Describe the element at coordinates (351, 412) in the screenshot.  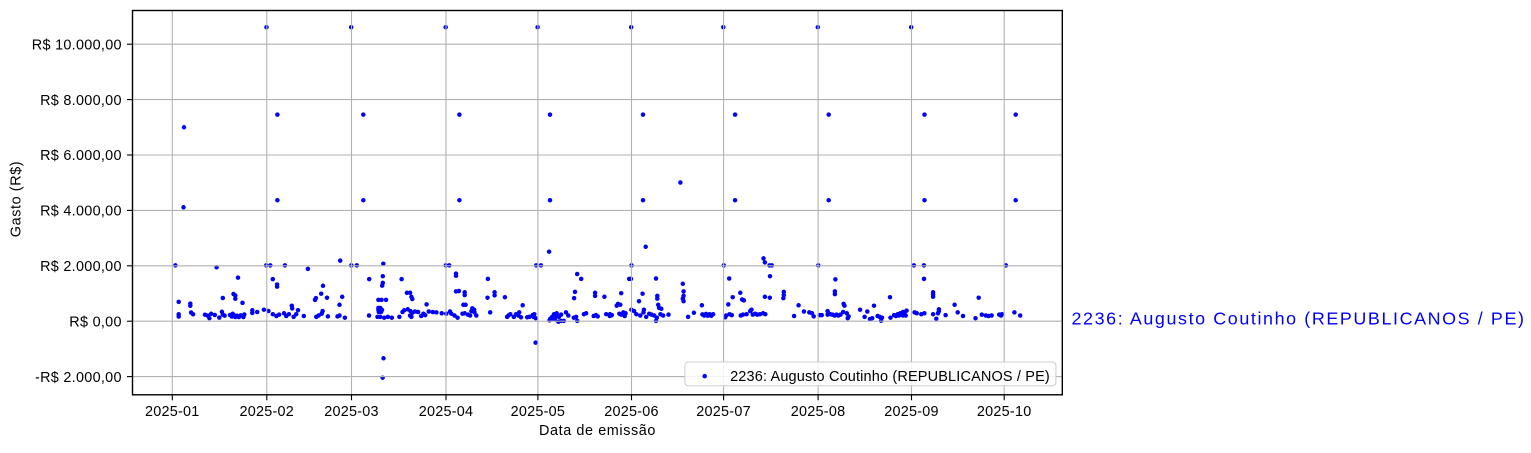
I see `svg-text: 2025-03` at that location.